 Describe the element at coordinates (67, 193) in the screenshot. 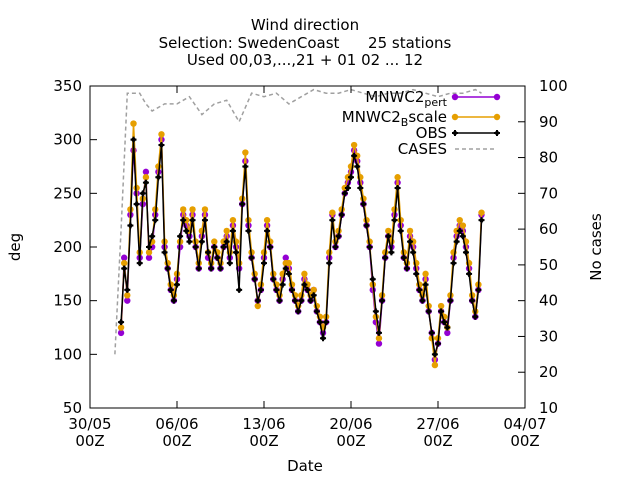

I see `y-tick-label: 250` at that location.